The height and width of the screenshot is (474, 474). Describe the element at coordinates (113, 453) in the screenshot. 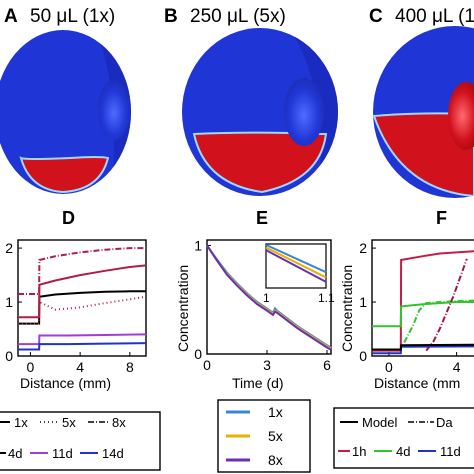

I see `legend-d-label-14d: 14d` at that location.